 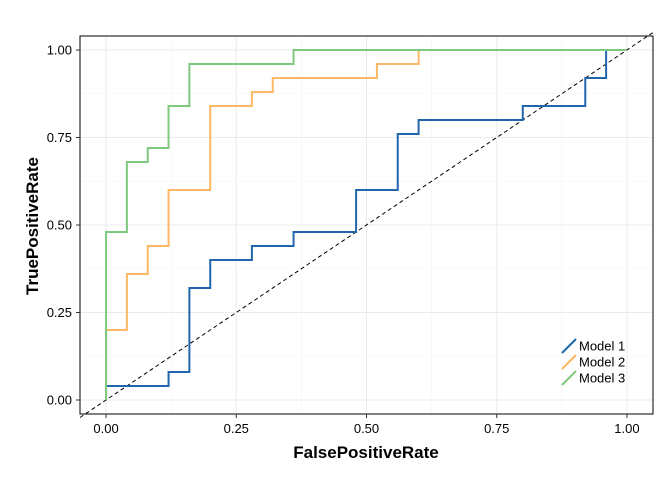 What do you see at coordinates (496, 428) in the screenshot?
I see `x-tick-label: 0.75` at bounding box center [496, 428].